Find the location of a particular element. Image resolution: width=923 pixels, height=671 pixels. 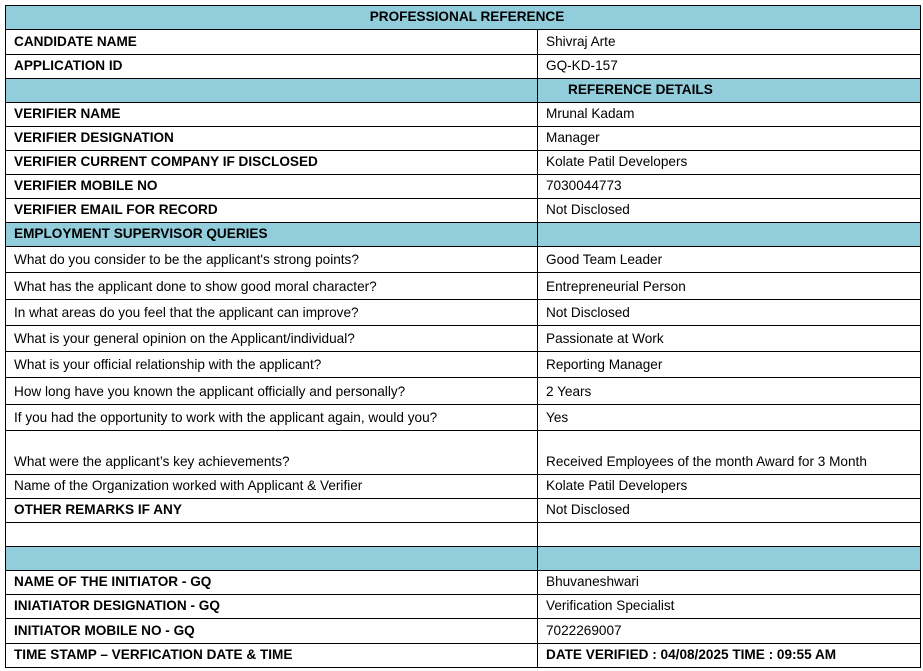

row-label: CANDIDATE NAME is located at coordinates (271, 42).